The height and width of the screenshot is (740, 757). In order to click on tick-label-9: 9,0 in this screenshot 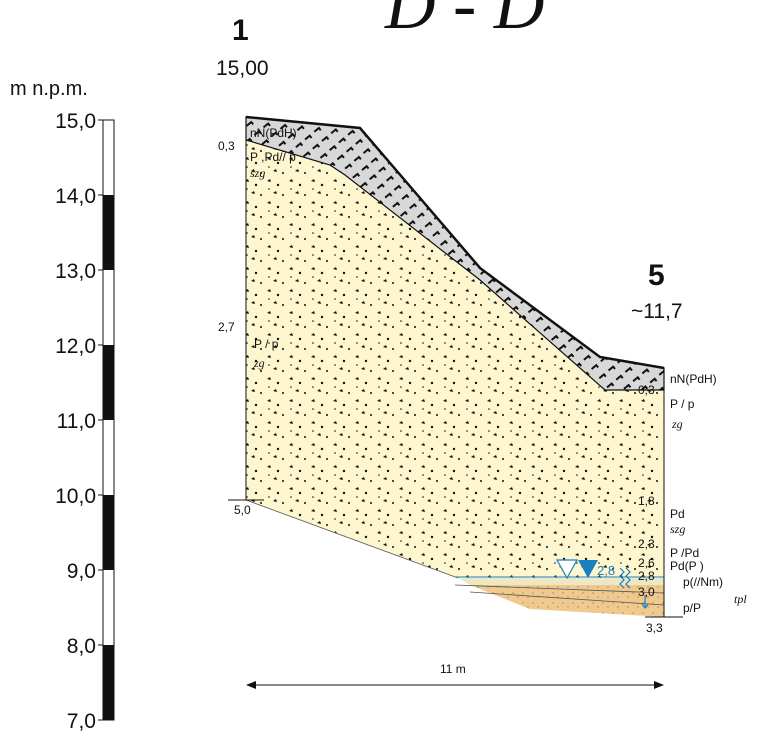, I will do `click(81, 571)`.